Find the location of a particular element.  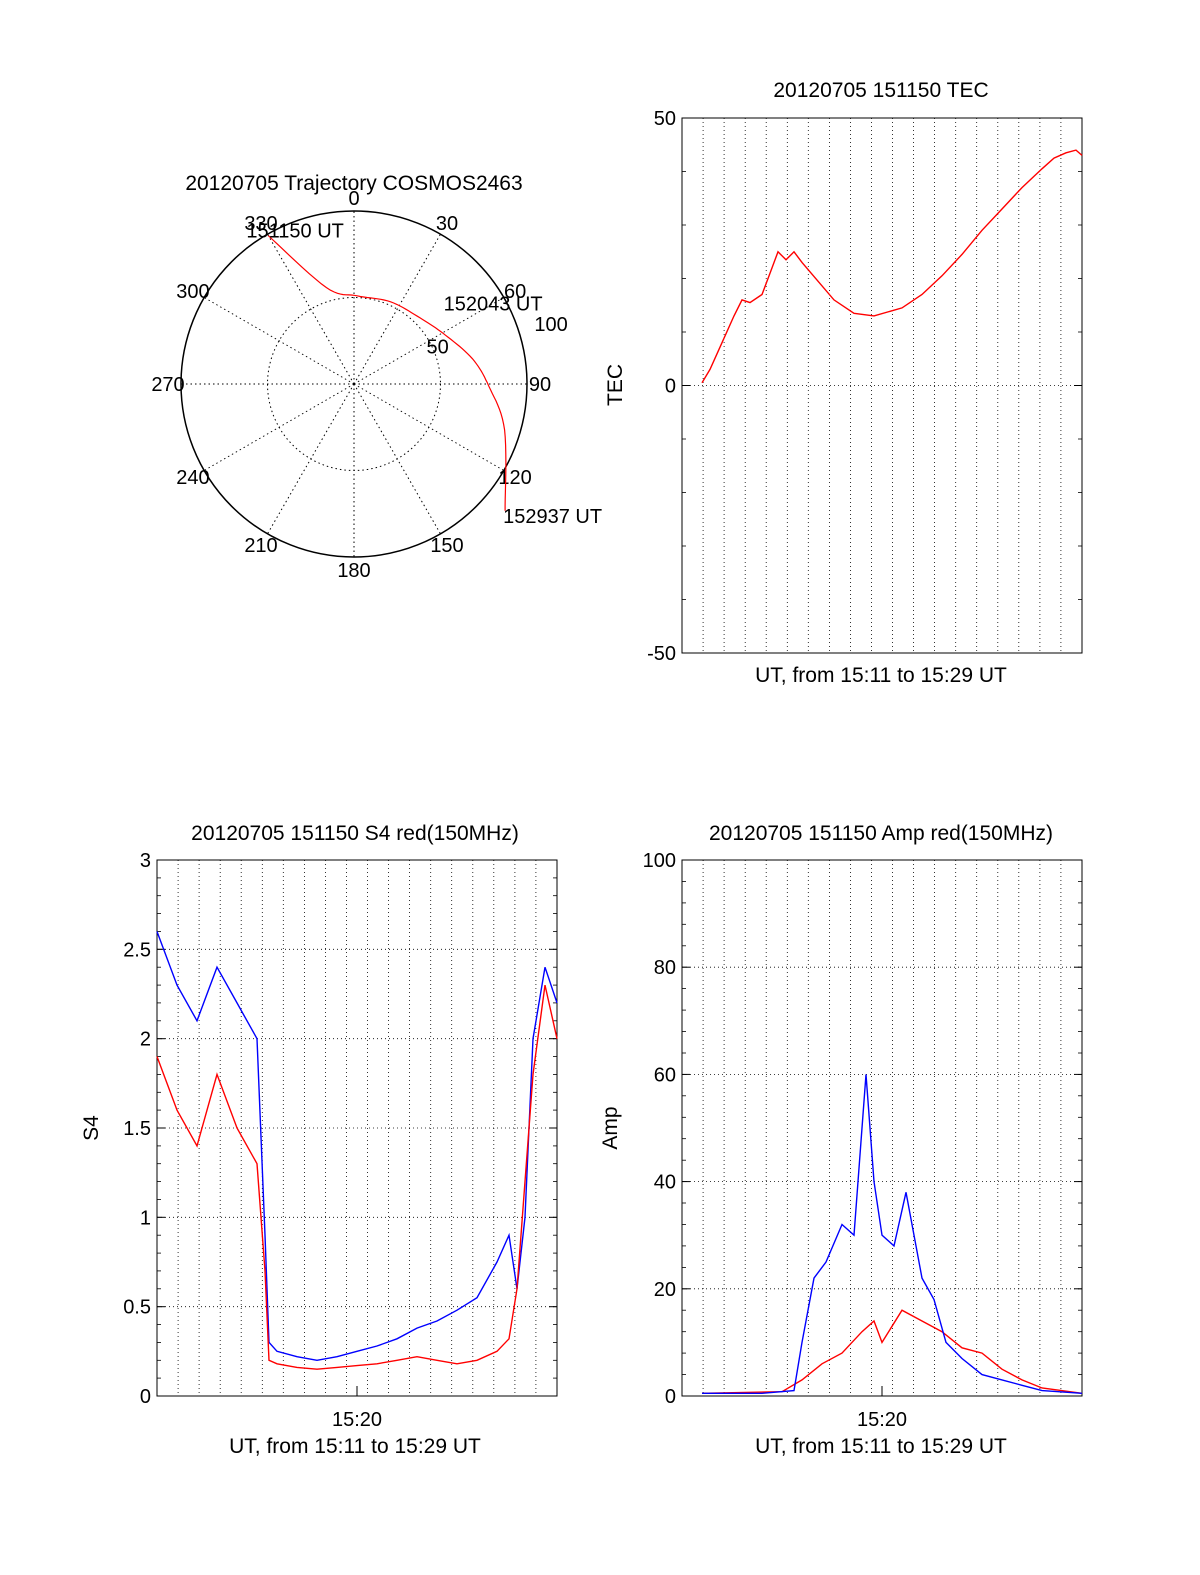

amp-x-tick-labels: 15:20 is located at coordinates (882, 1420).